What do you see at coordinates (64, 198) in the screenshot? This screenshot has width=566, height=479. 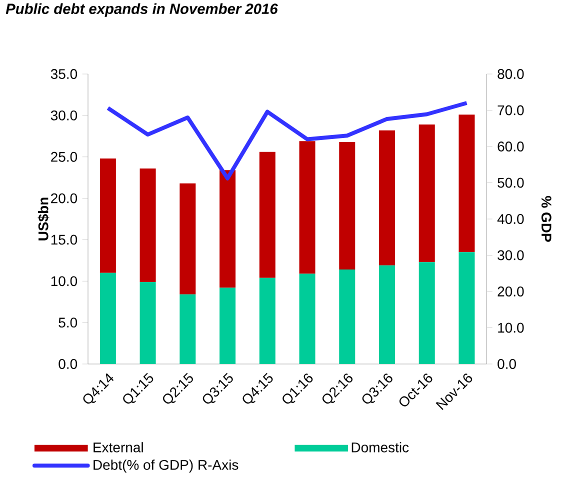 I see `y-tick-label: 20.0` at bounding box center [64, 198].